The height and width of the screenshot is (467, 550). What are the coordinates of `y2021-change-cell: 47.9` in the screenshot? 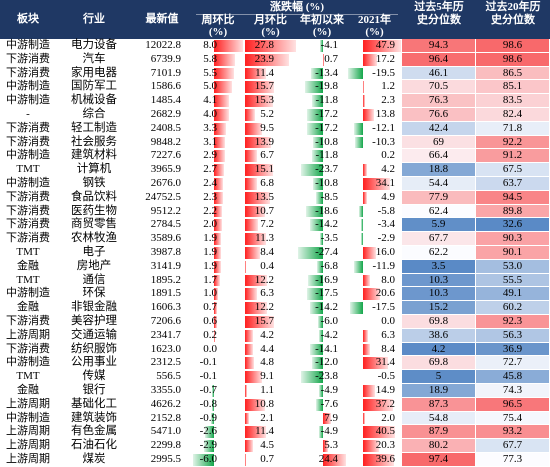 It's located at (374, 46).